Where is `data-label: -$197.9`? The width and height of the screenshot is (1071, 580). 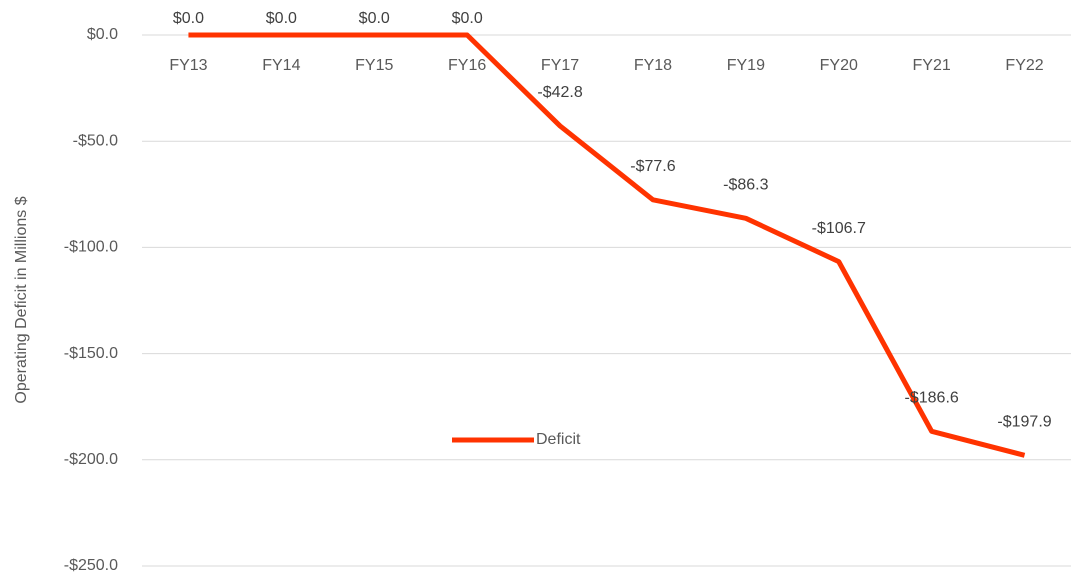
data-label: -$197.9 is located at coordinates (1024, 422).